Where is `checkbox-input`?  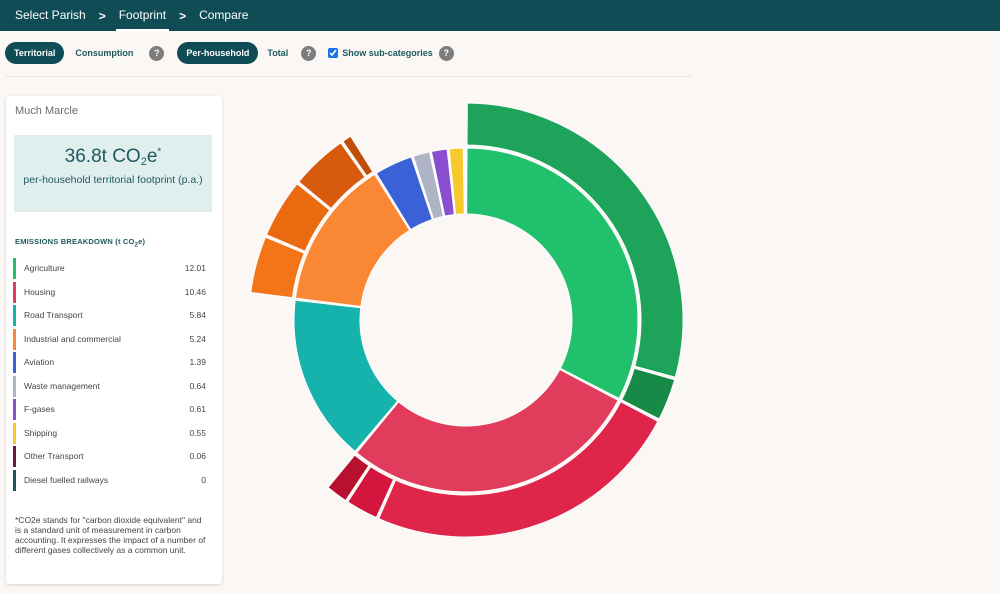
checkbox-input is located at coordinates (333, 53).